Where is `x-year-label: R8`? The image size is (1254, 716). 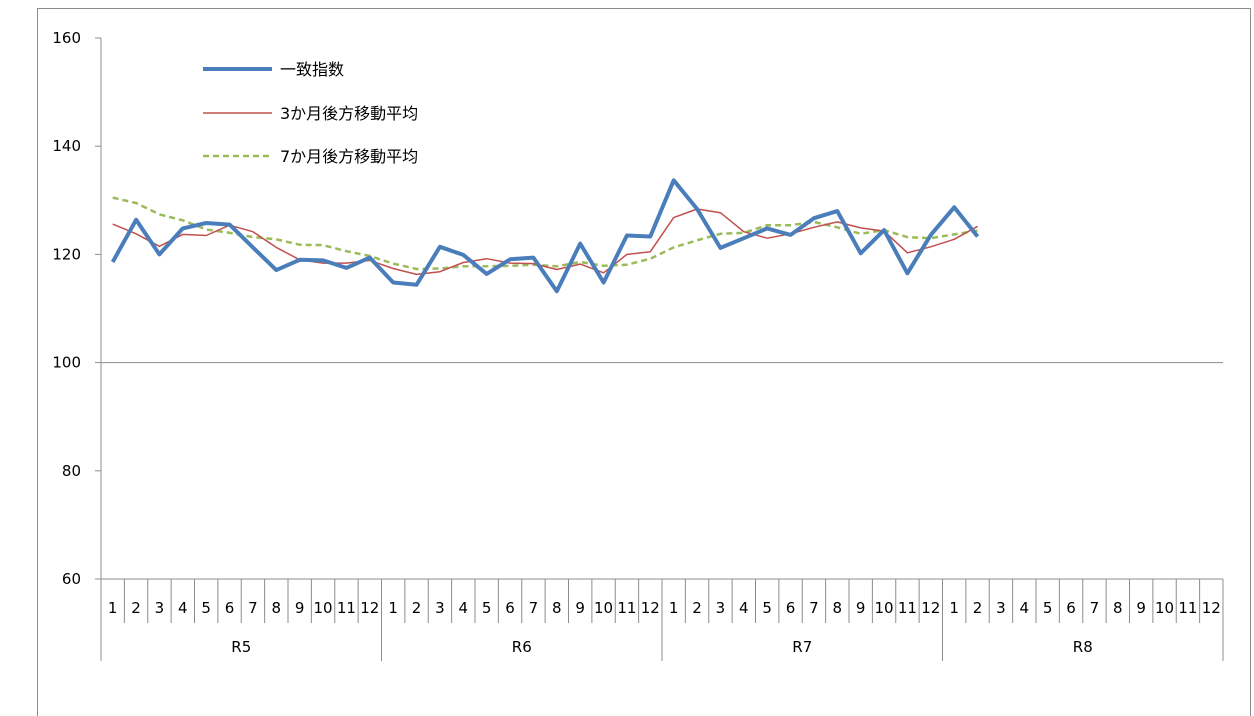
x-year-label: R8 is located at coordinates (1083, 647).